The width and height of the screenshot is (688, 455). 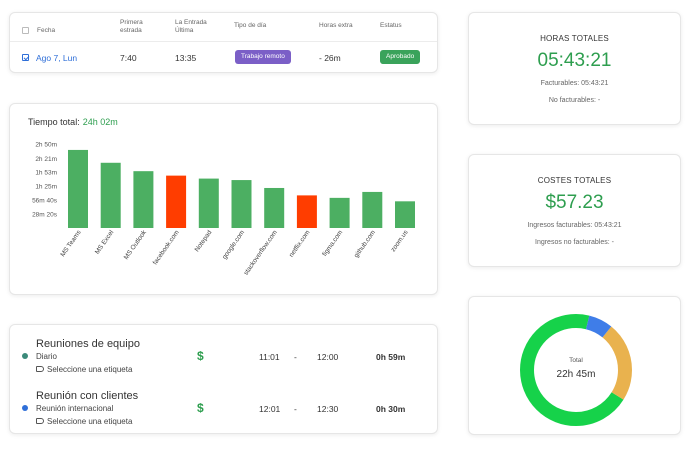 I want to click on x-tick-label: MS Teams, so click(x=71, y=244).